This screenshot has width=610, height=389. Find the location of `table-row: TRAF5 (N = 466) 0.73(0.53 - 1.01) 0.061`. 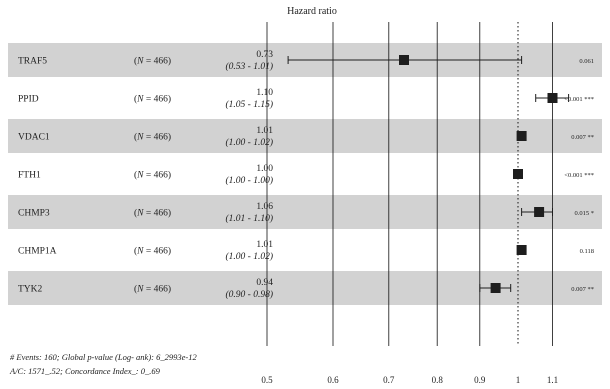

table-row: TRAF5 (N = 466) 0.73(0.53 - 1.01) 0.061 is located at coordinates (306, 61).